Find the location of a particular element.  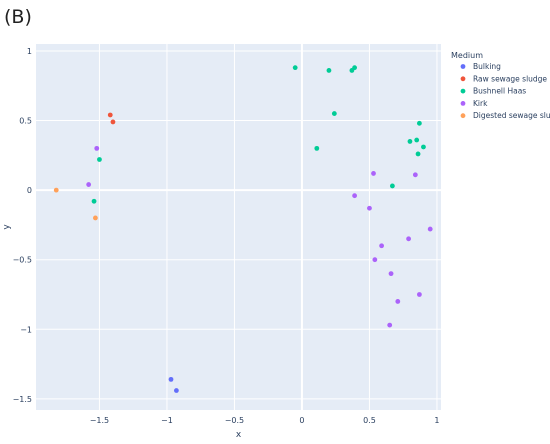

y-tick-label: 0.5 is located at coordinates (25, 121).